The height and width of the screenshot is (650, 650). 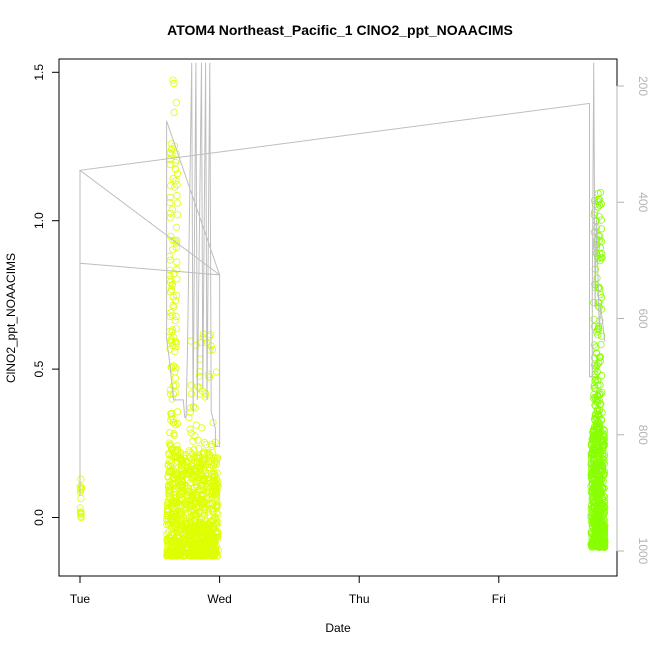 What do you see at coordinates (39, 72) in the screenshot?
I see `y-tick-label: 1.5` at bounding box center [39, 72].